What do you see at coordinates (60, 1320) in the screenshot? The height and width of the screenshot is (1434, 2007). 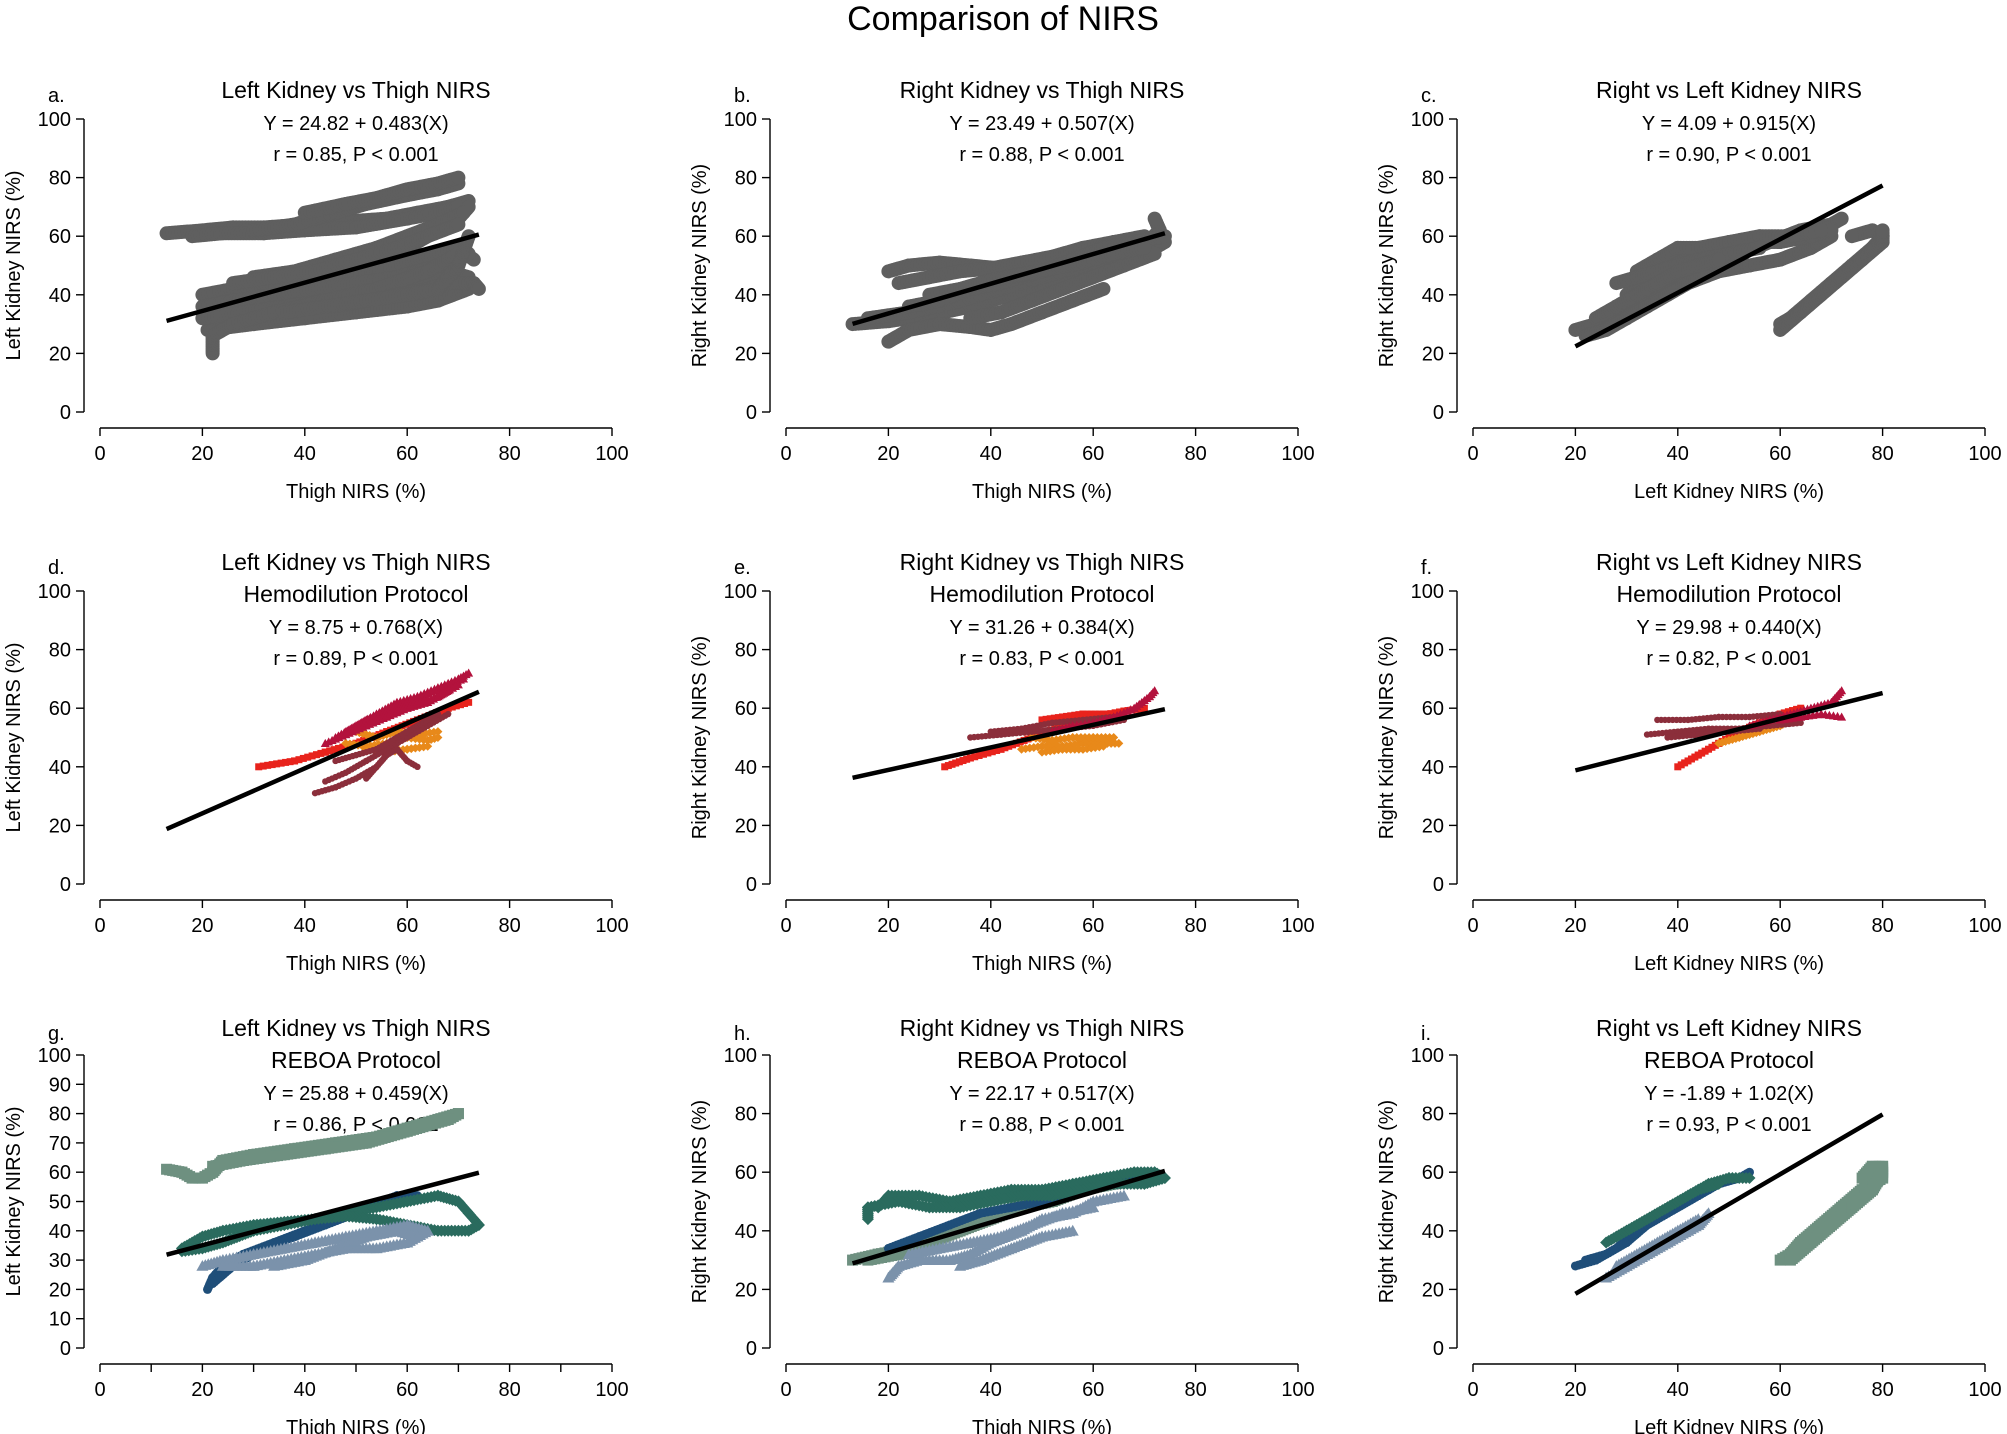 I see `y-tick-label: 10` at bounding box center [60, 1320].